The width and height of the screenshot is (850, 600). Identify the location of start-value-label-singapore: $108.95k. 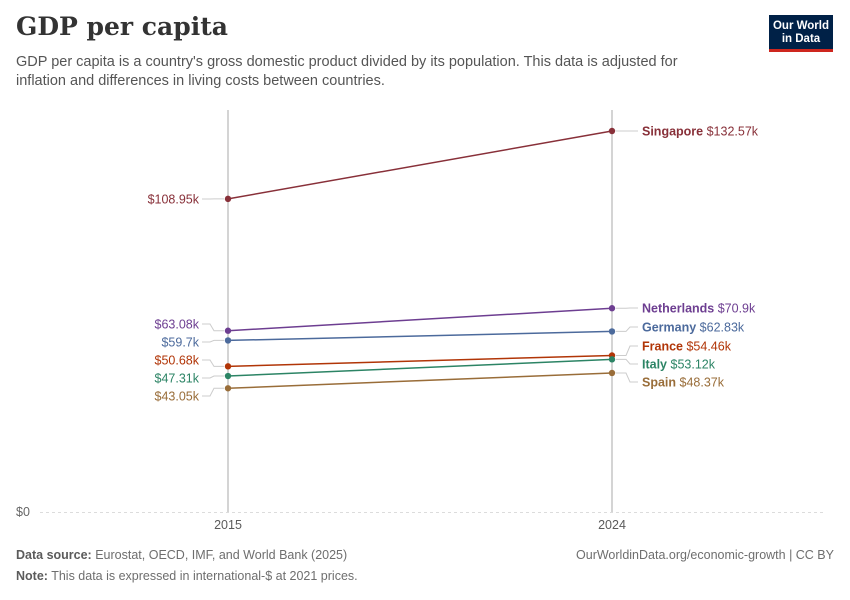
(174, 200).